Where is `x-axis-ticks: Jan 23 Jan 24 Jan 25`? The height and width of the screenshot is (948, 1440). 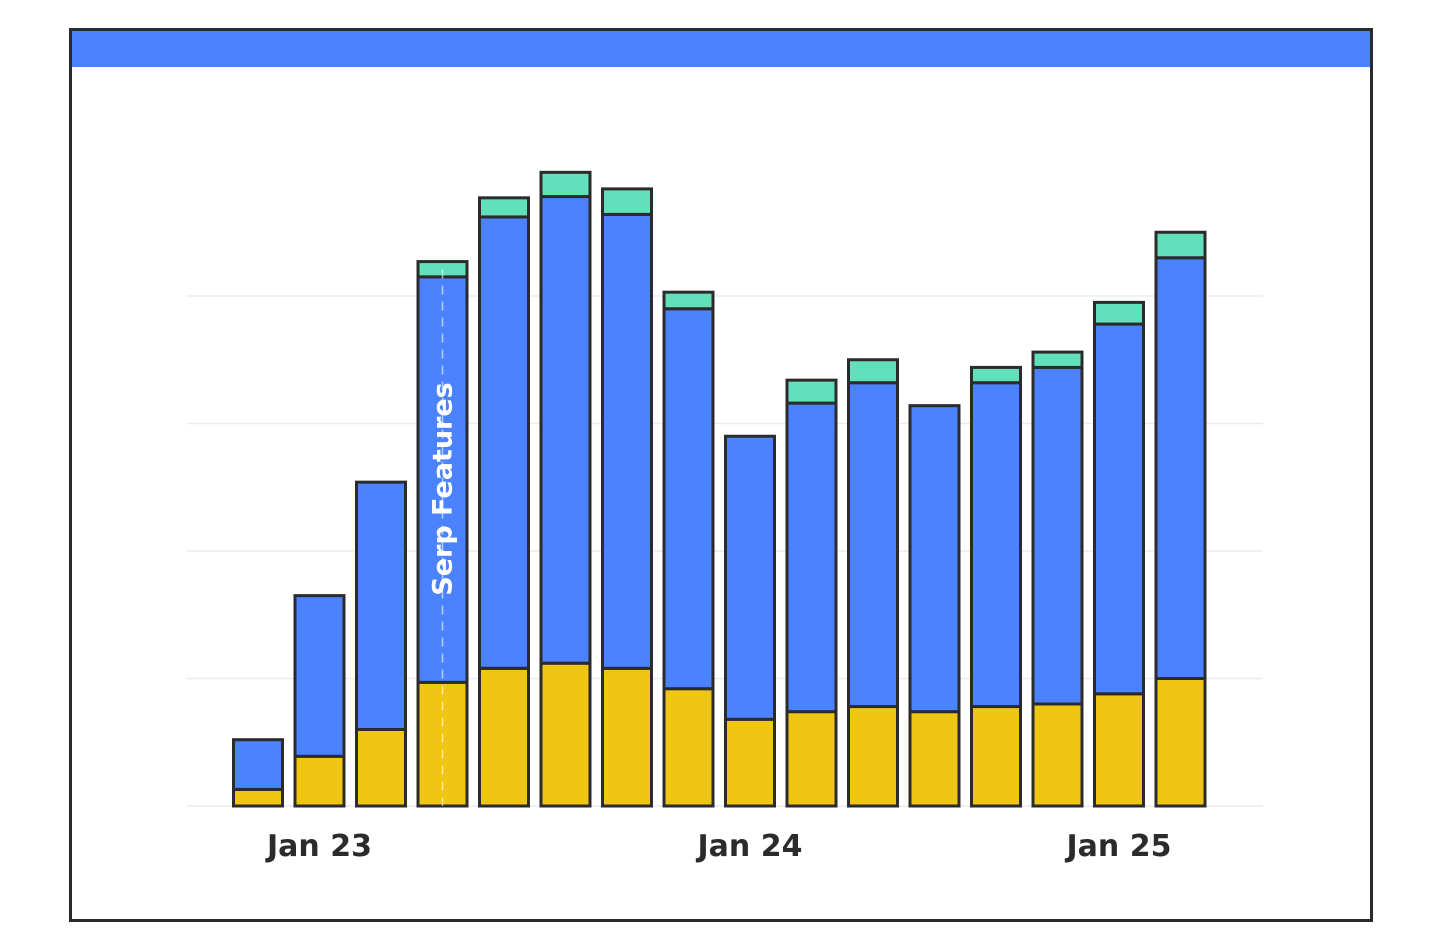 x-axis-ticks: Jan 23 Jan 24 Jan 25 is located at coordinates (718, 846).